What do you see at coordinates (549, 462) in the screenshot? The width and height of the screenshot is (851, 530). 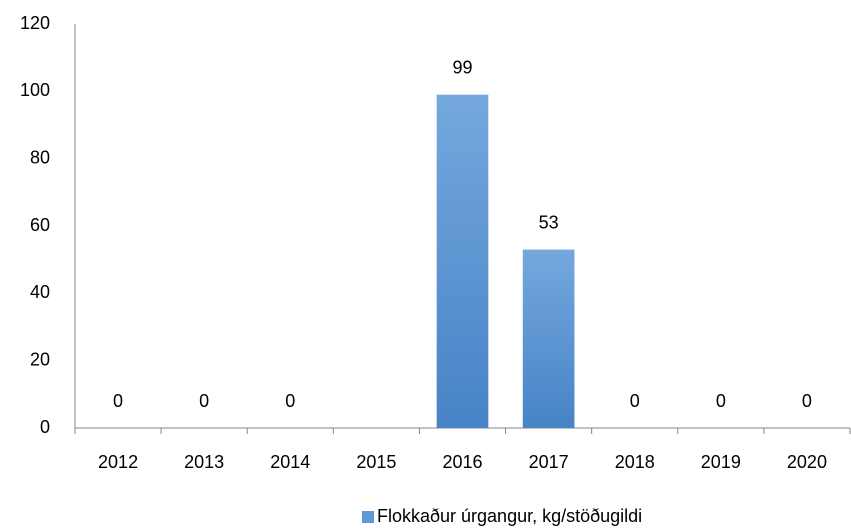 I see `x-tick-label: 2017` at bounding box center [549, 462].